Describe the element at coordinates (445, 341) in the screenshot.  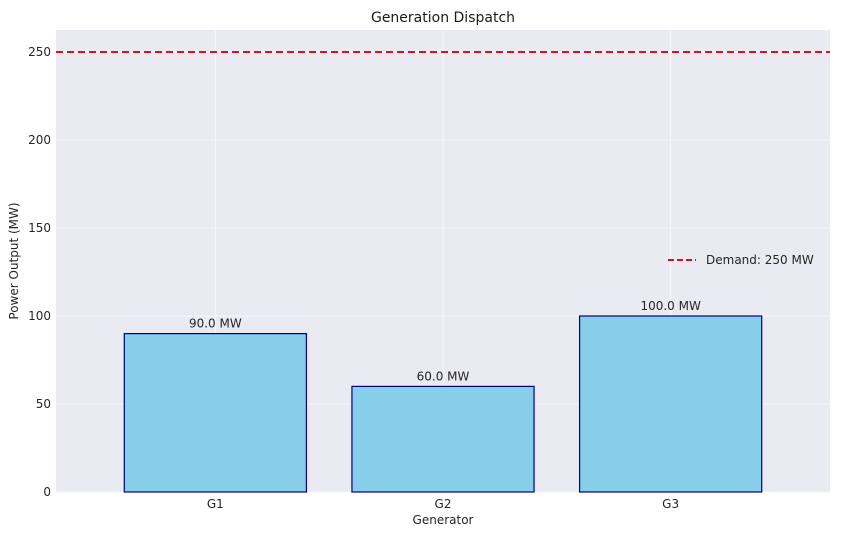
I see `bar-value-labels: 90.0 MW 60.0 MW 100.0 MW` at that location.